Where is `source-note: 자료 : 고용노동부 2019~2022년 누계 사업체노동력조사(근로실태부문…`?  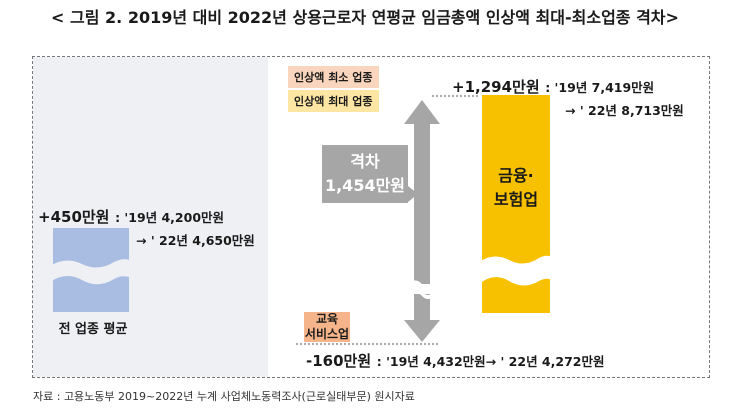 source-note: 자료 : 고용노동부 2019~2022년 누계 사업체노동력조사(근로실태부문… is located at coordinates (224, 396).